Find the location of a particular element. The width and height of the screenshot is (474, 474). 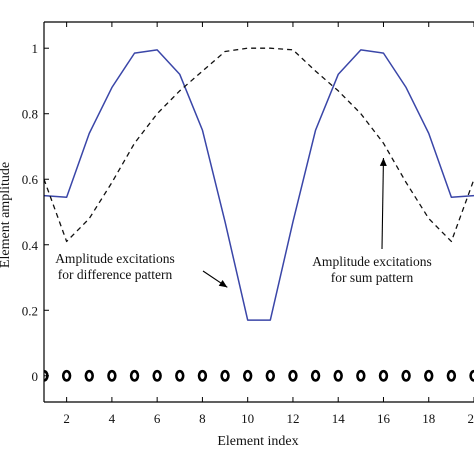

y-tick-label: 0.6 is located at coordinates (30, 179).